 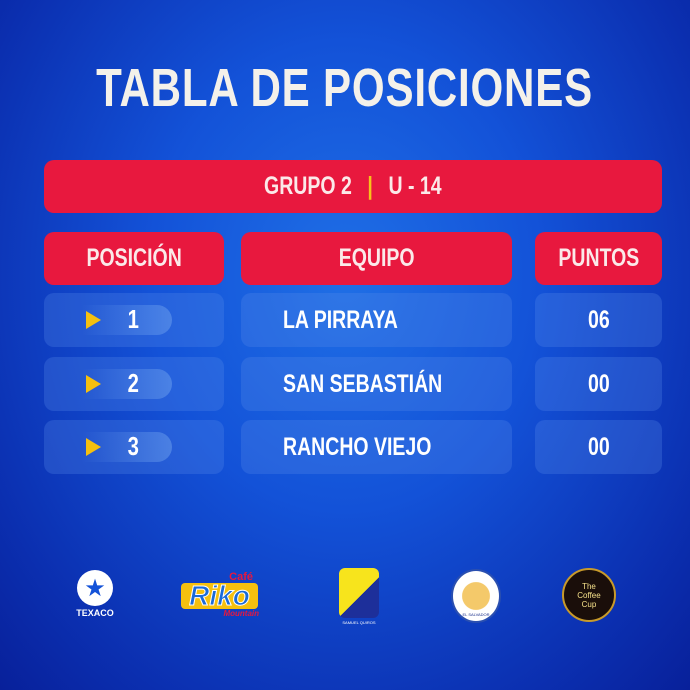 I want to click on apfp-logo: EL SALVADOR, so click(x=476, y=596).